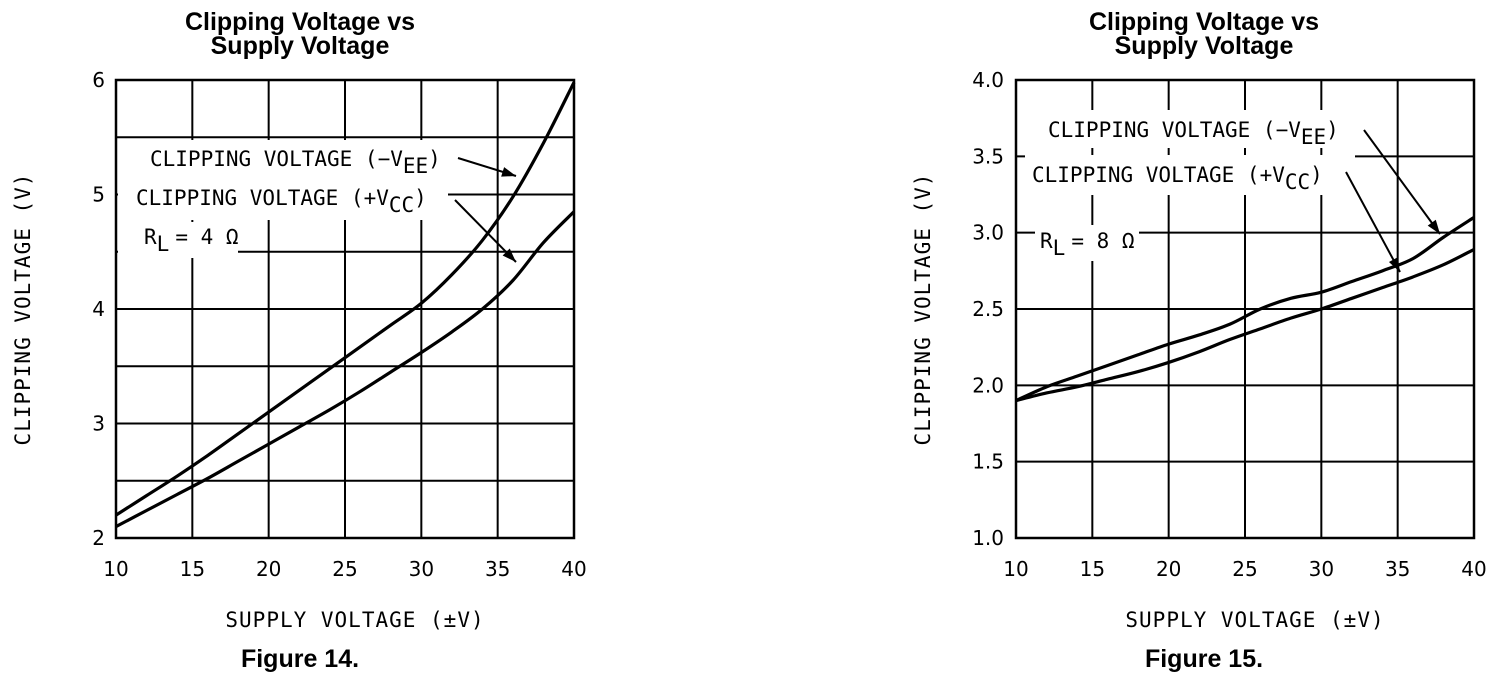 This screenshot has height=684, width=1508. What do you see at coordinates (98, 538) in the screenshot?
I see `y-tick-label: 2` at bounding box center [98, 538].